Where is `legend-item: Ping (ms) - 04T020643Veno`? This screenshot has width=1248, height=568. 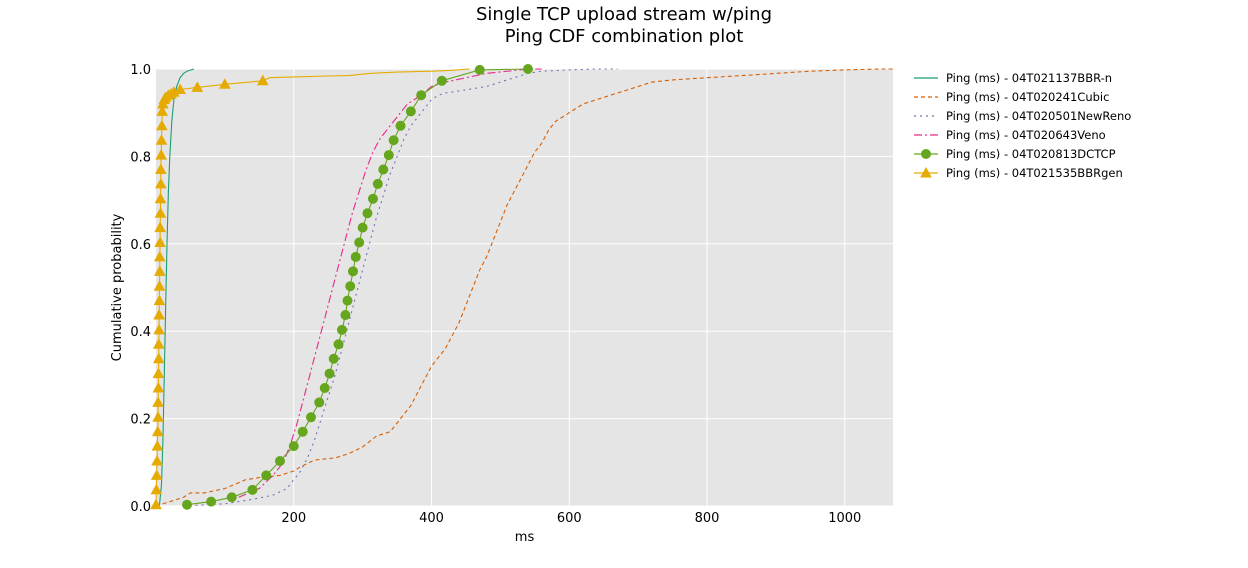 legend-item: Ping (ms) - 04T020643Veno is located at coordinates (1010, 135).